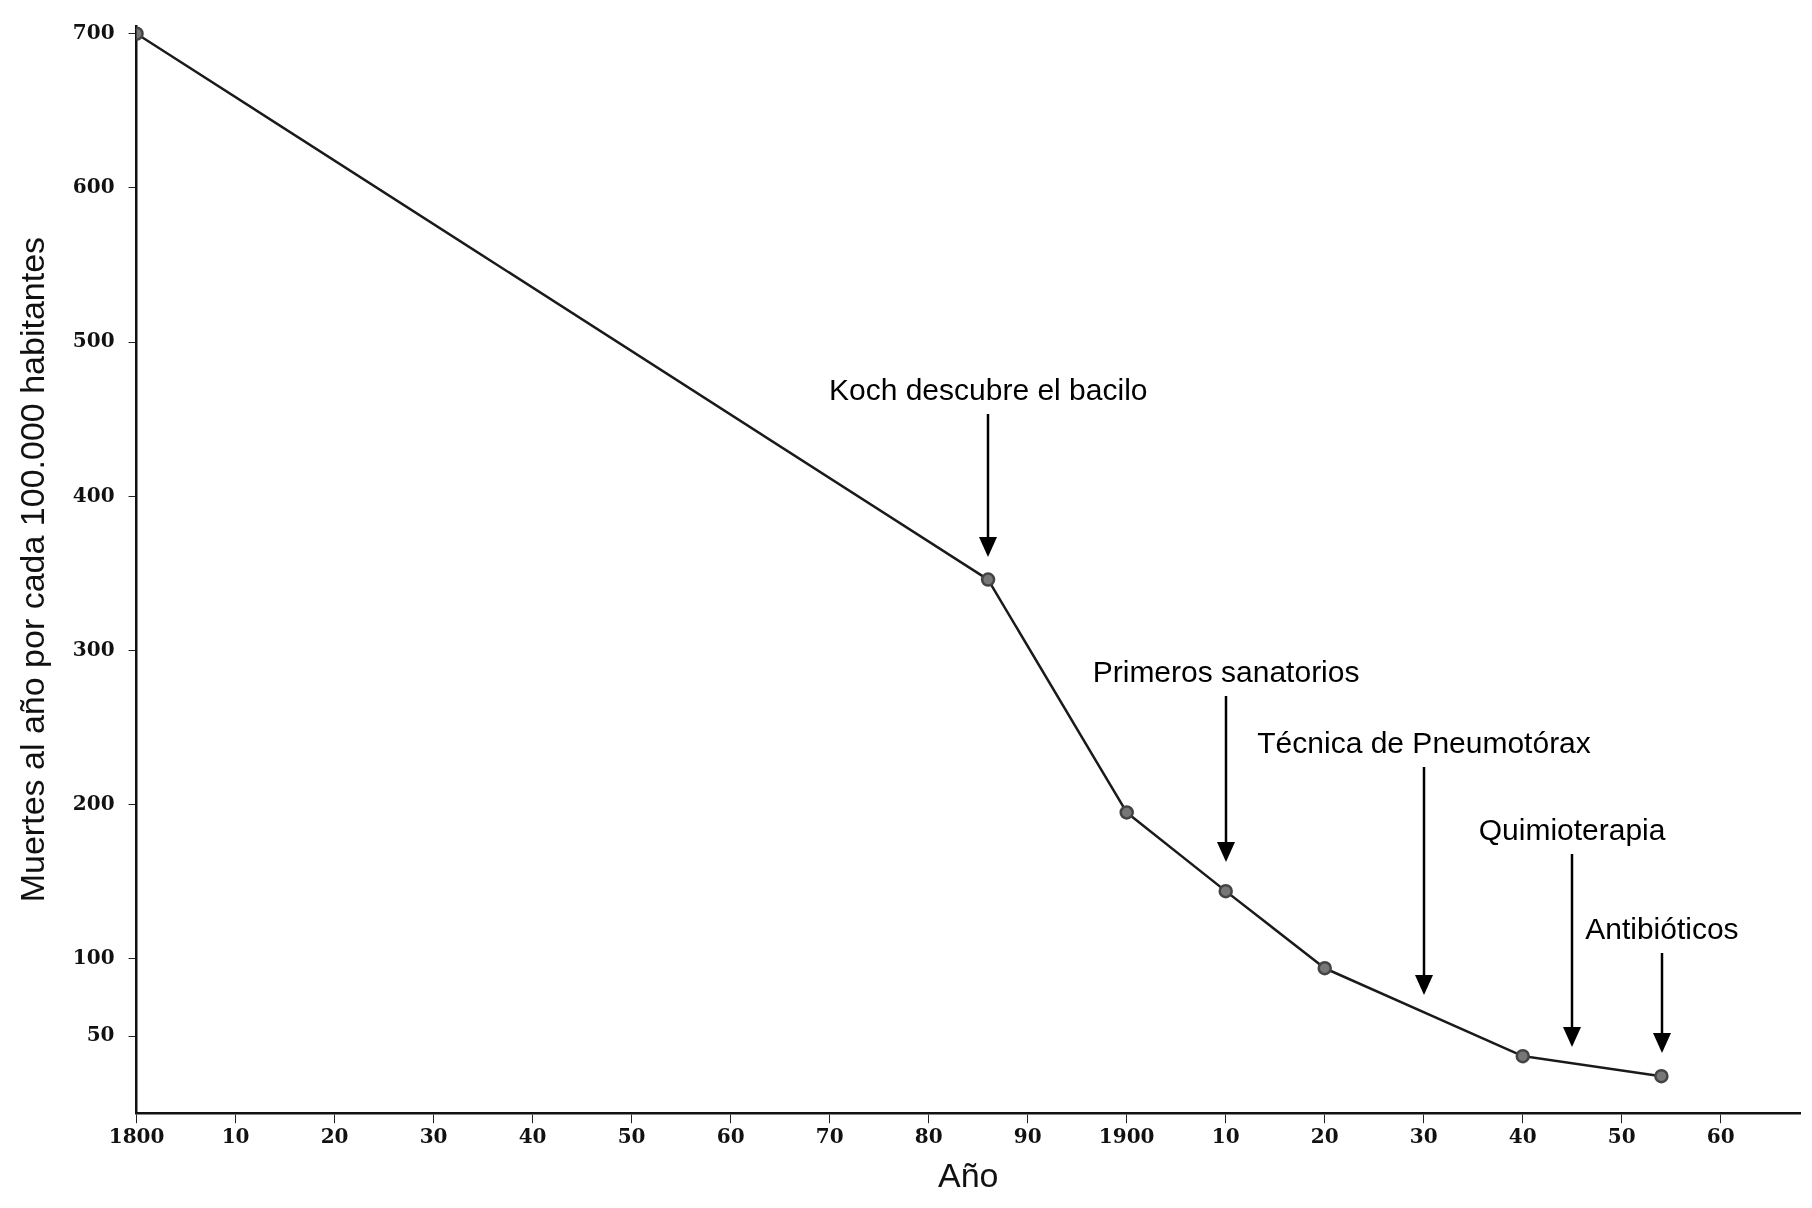 This screenshot has width=1812, height=1208. I want to click on annotation: Antibióticos, so click(1662, 929).